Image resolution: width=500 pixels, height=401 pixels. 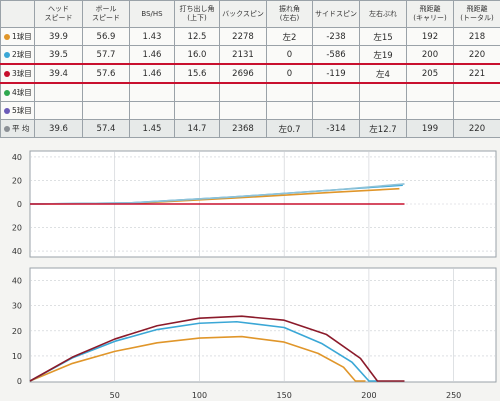 What do you see at coordinates (476, 36) in the screenshot?
I see `table-cell: 218` at bounding box center [476, 36].